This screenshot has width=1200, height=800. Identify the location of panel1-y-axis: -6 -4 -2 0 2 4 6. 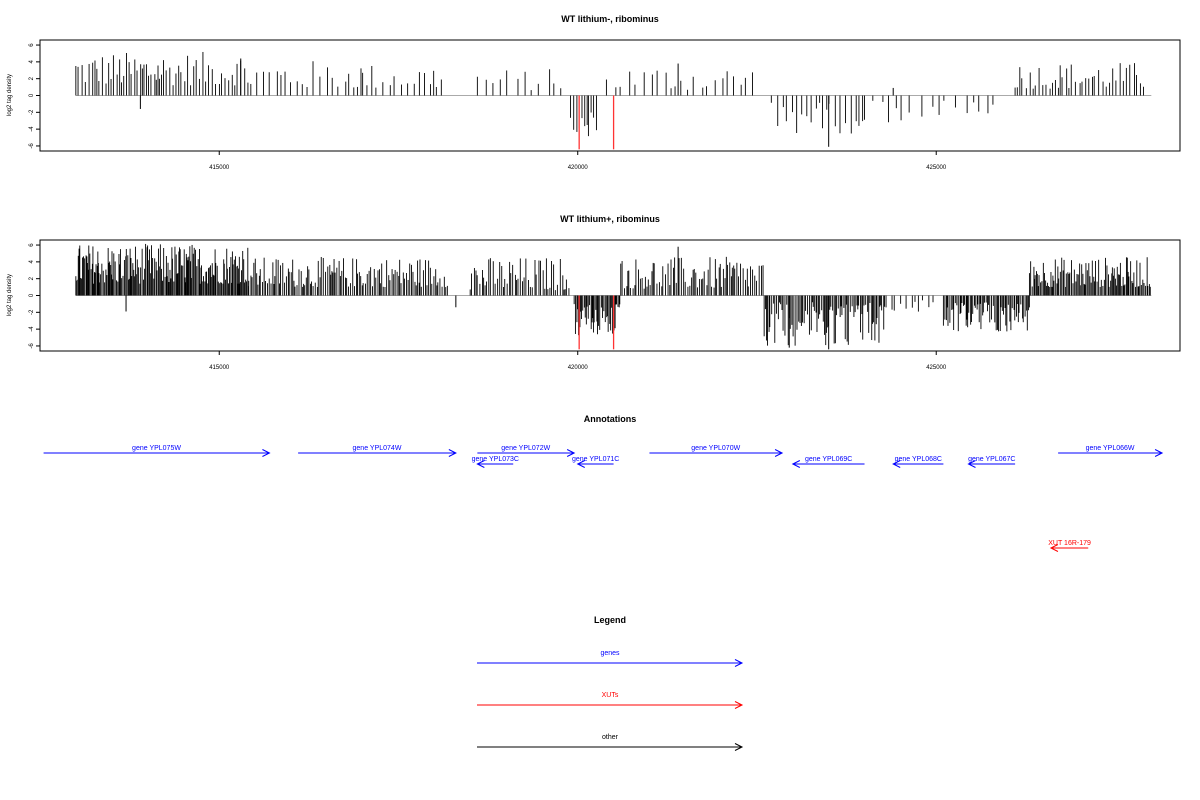
(34, 96).